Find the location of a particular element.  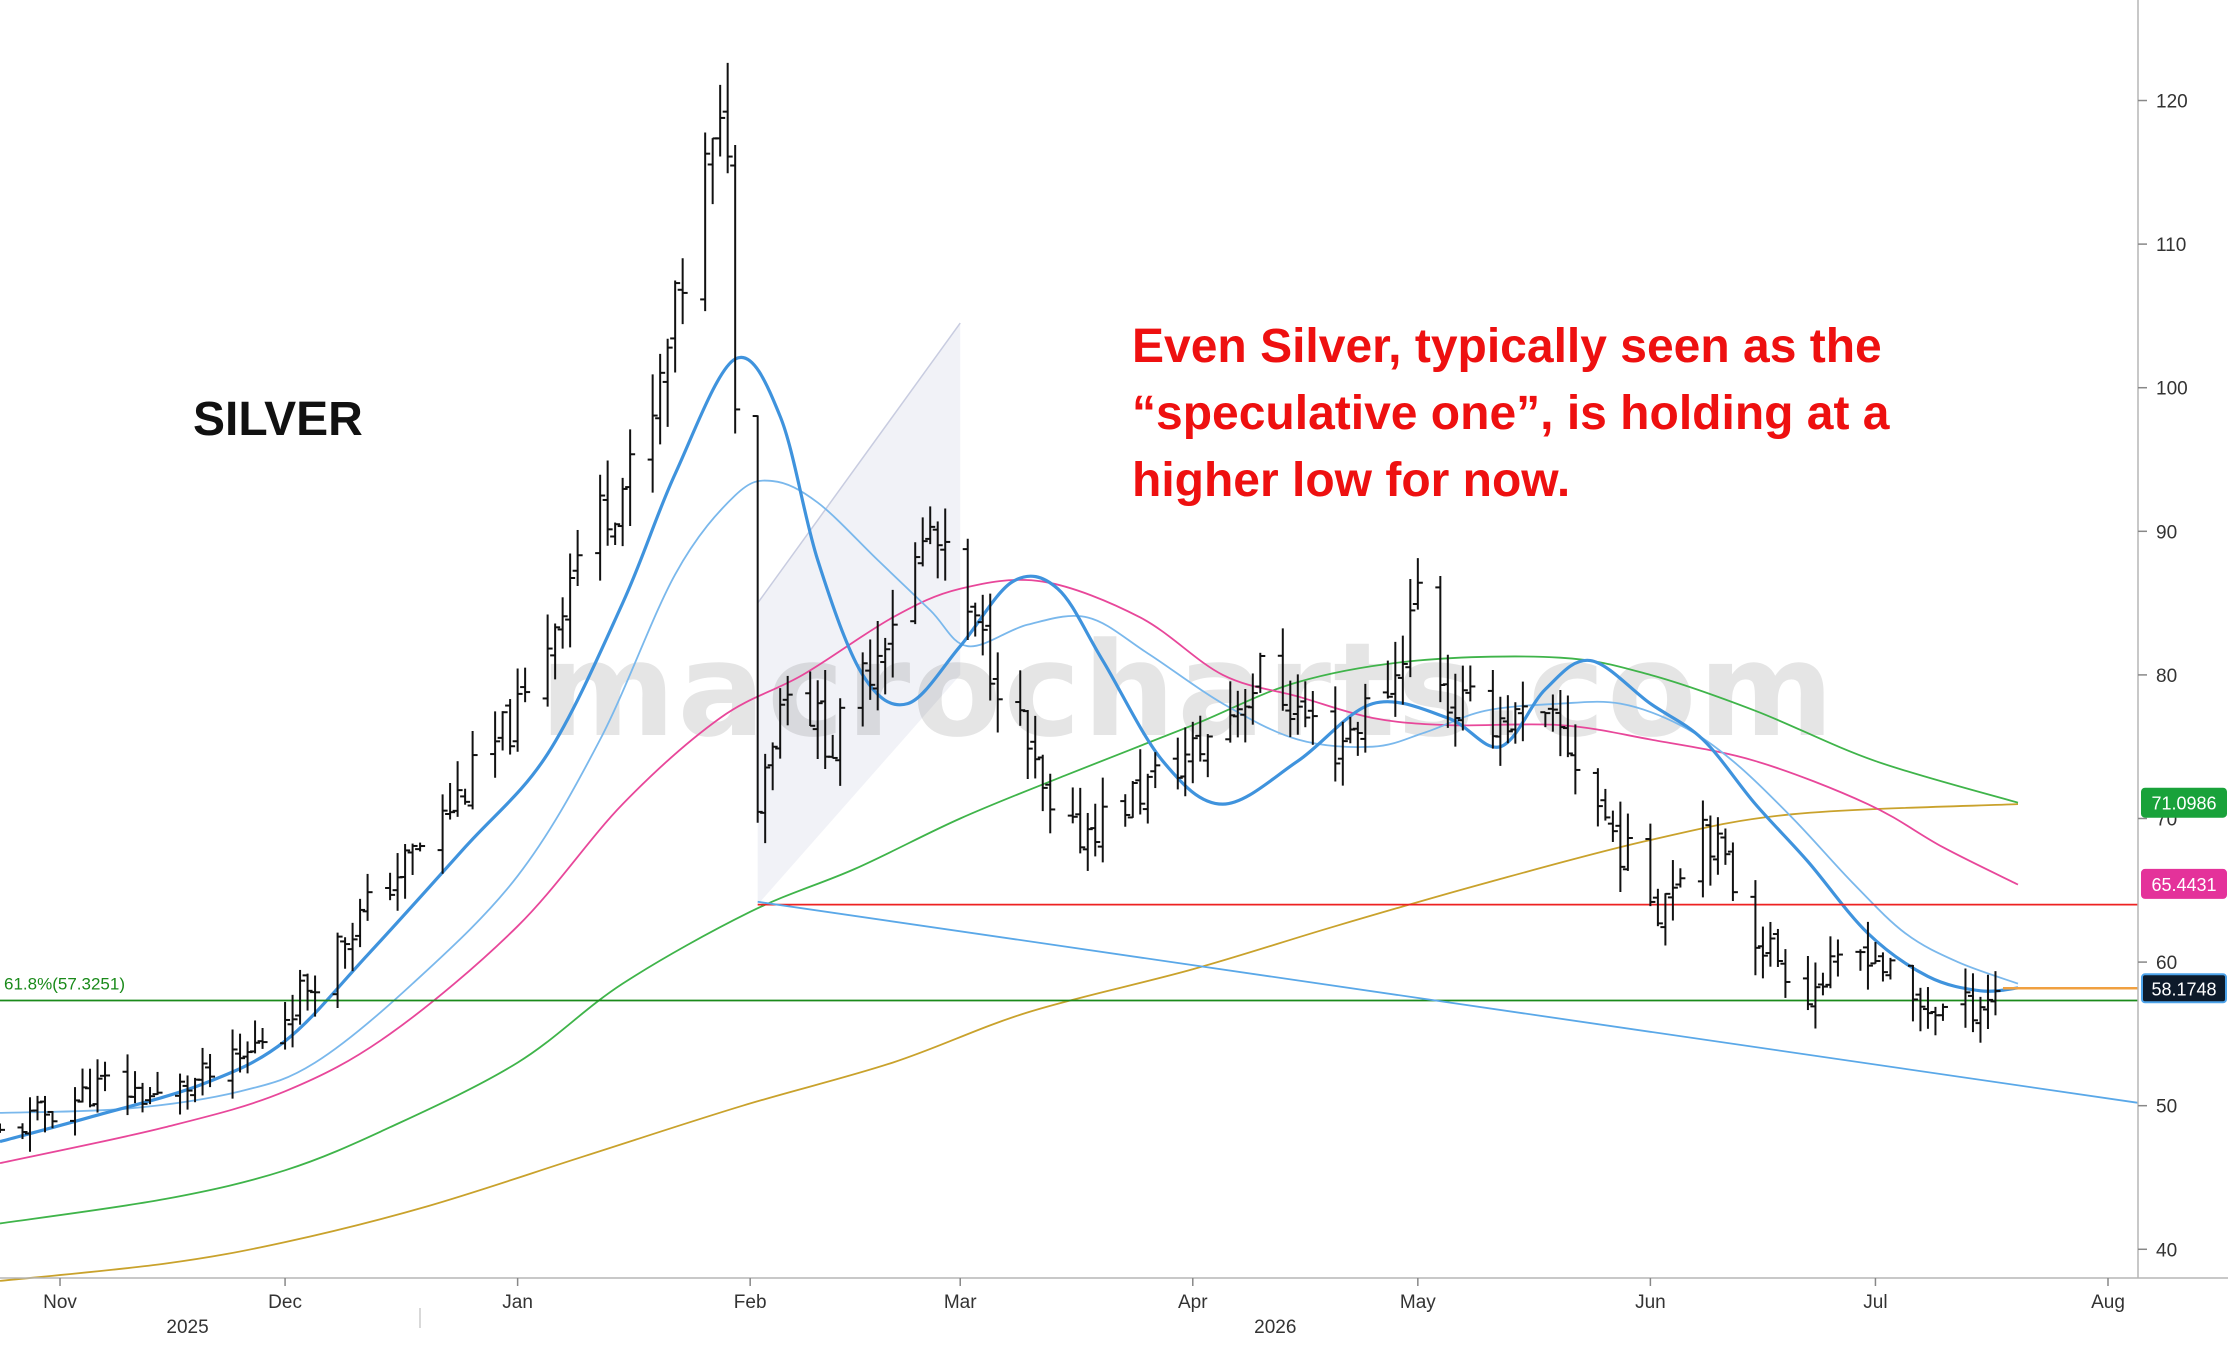

price-channel is located at coordinates (859, 613).